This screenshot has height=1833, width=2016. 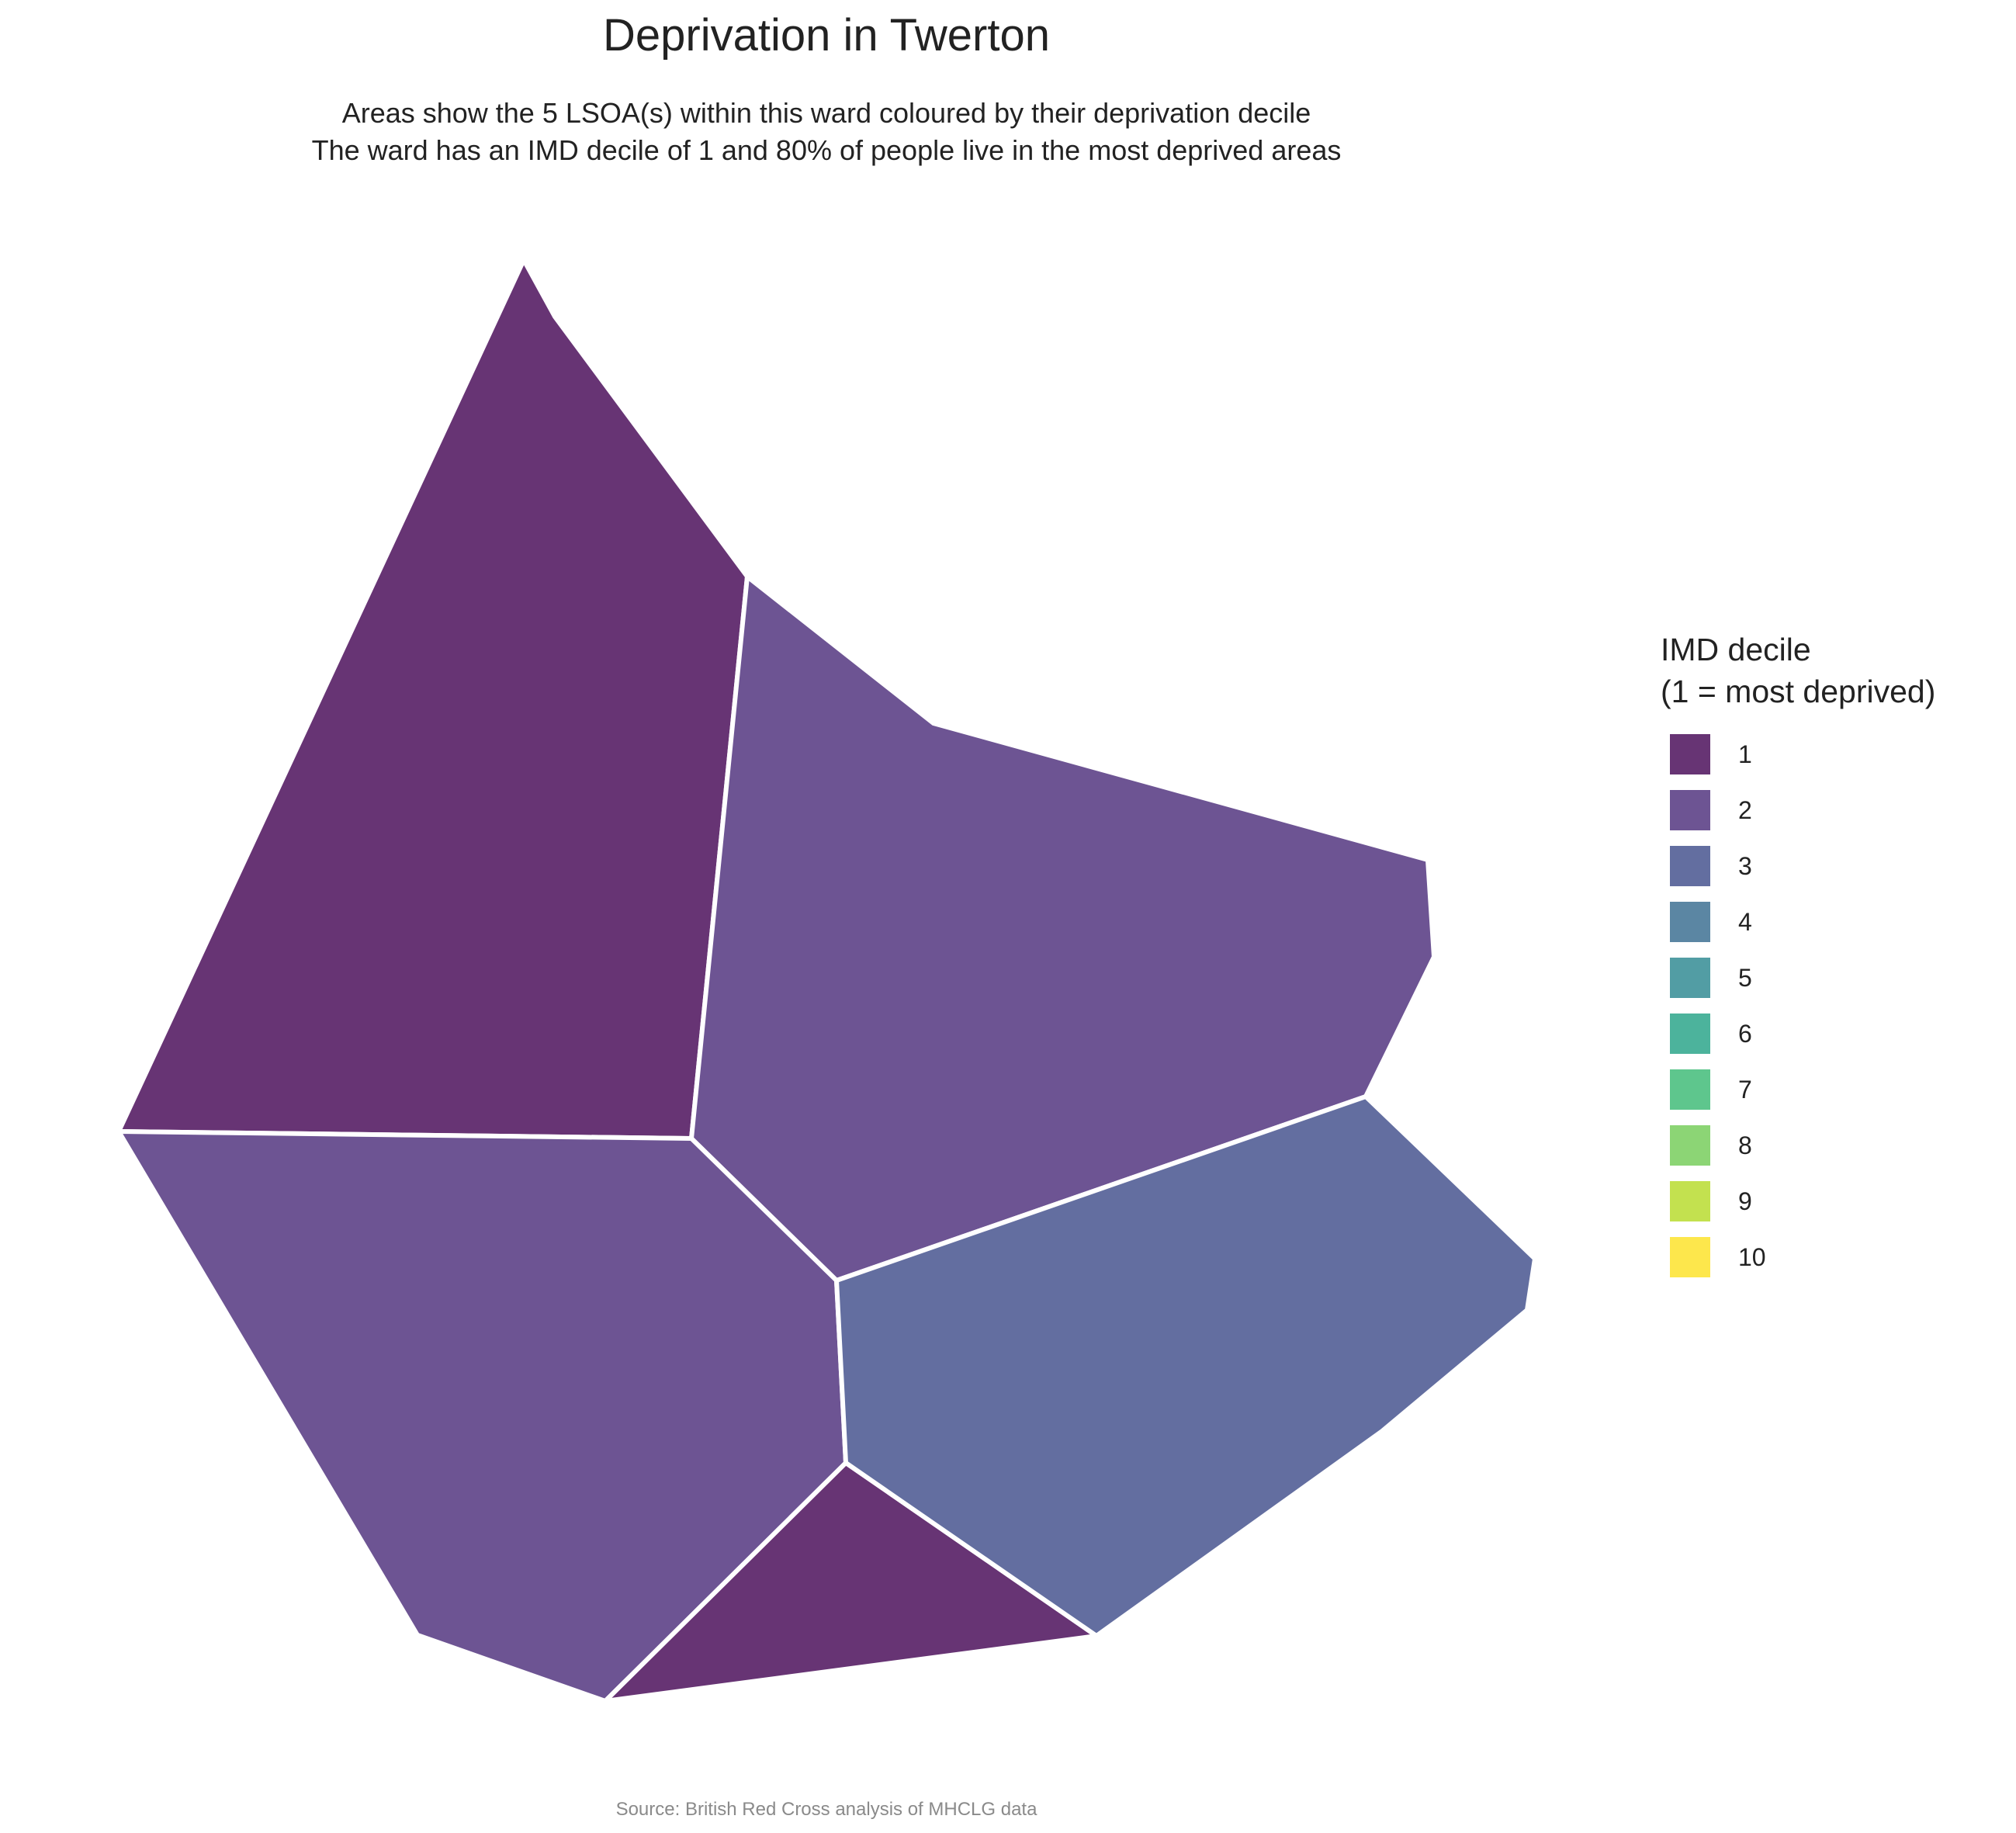 I want to click on legend-label-4: 4, so click(x=1745, y=922).